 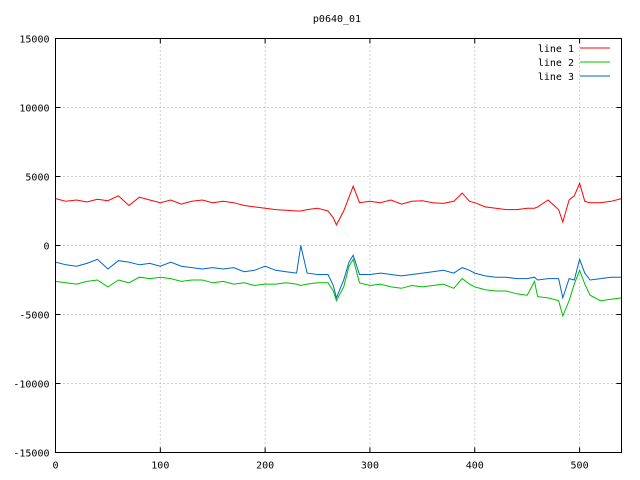 I want to click on y-tick-label: -15000, so click(x=31, y=454).